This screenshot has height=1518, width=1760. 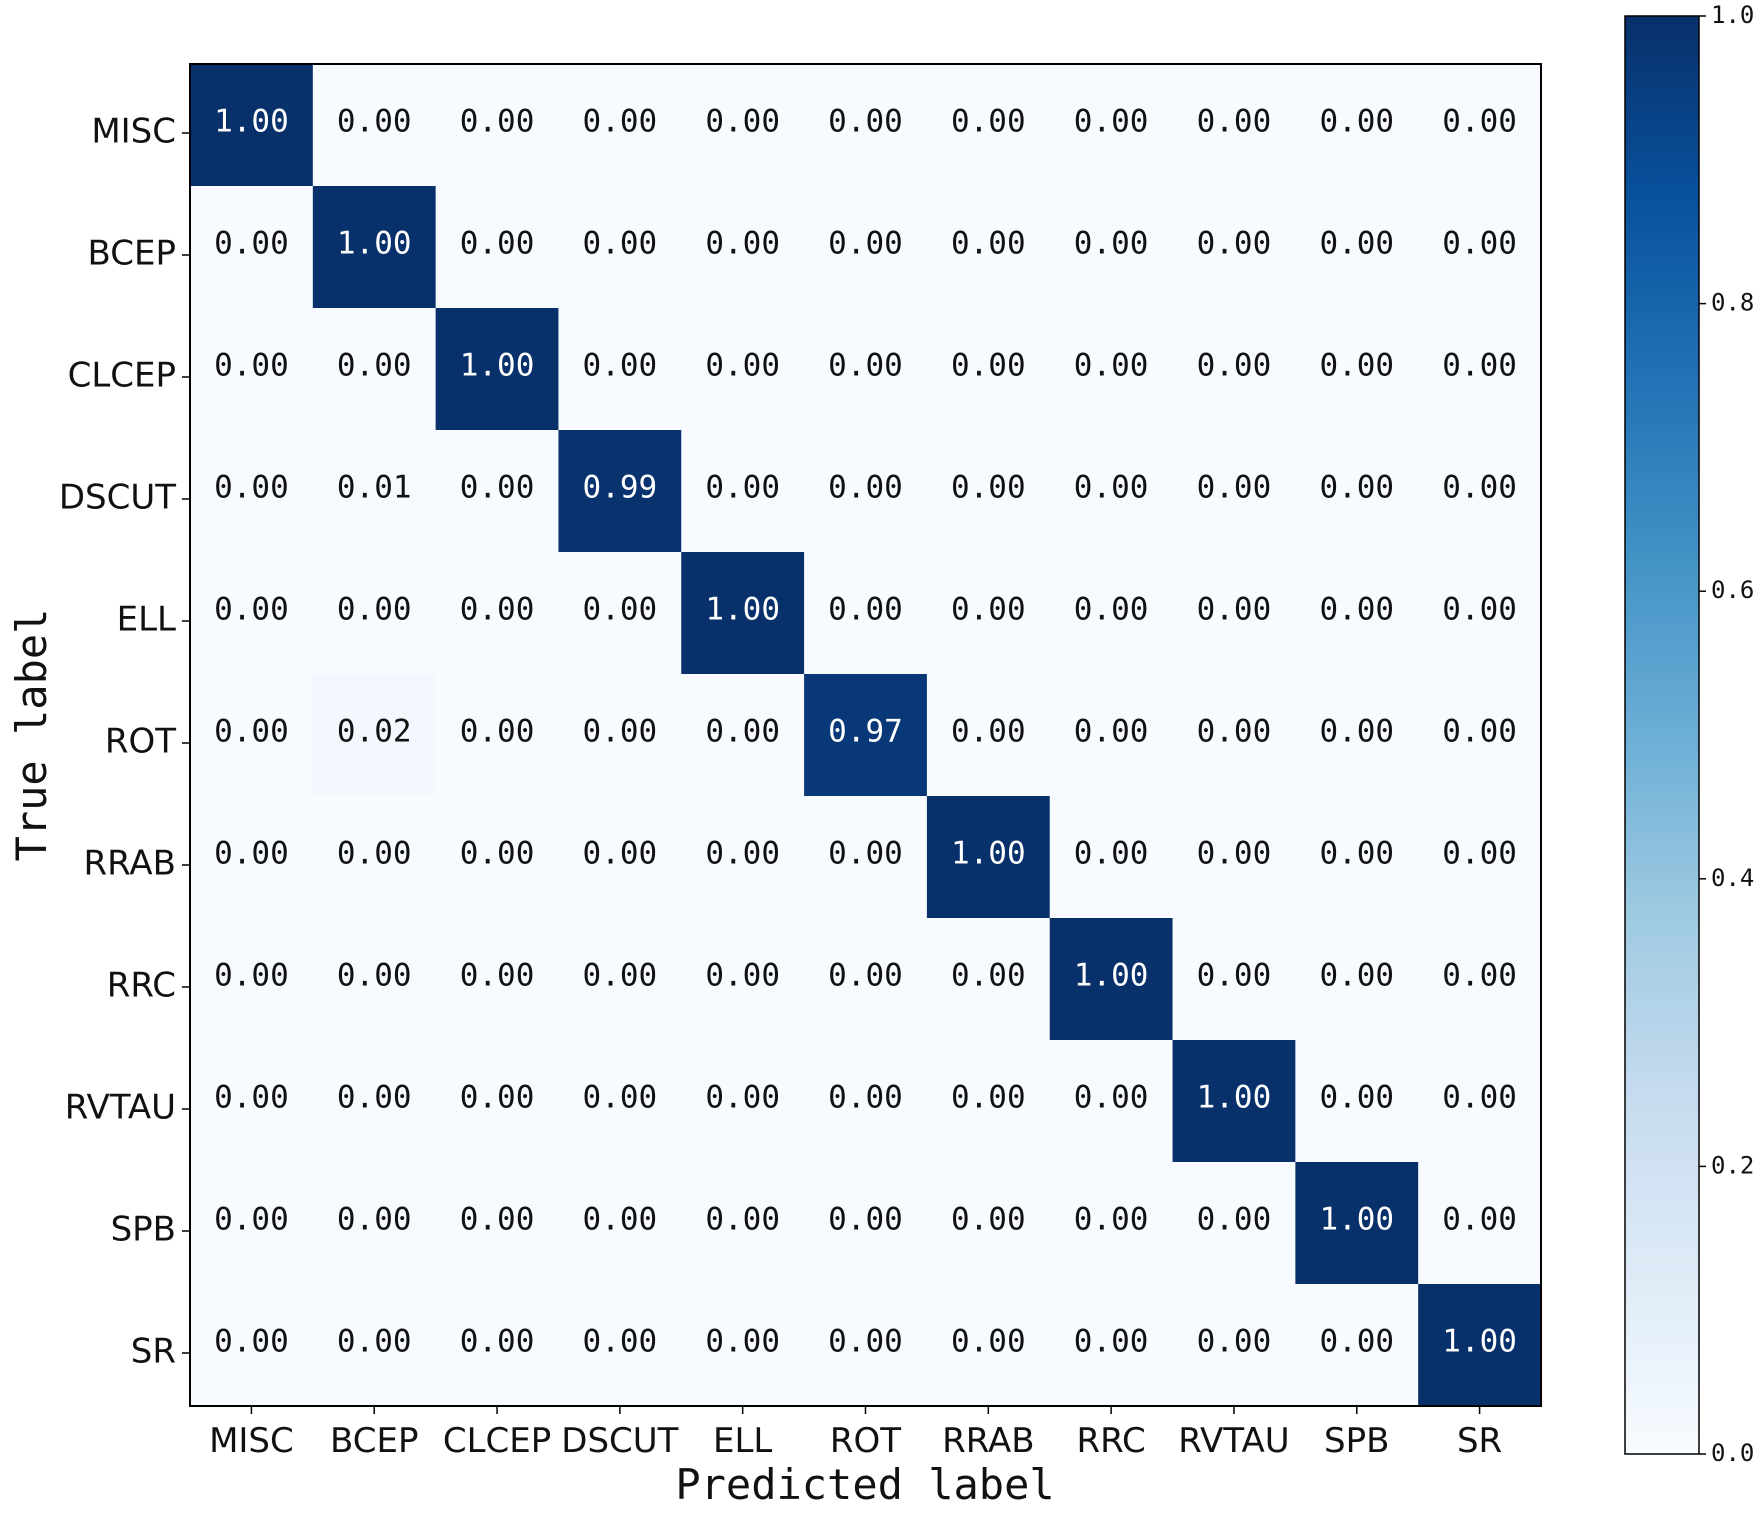 What do you see at coordinates (146, 620) in the screenshot?
I see `y-tick-label: ELL` at bounding box center [146, 620].